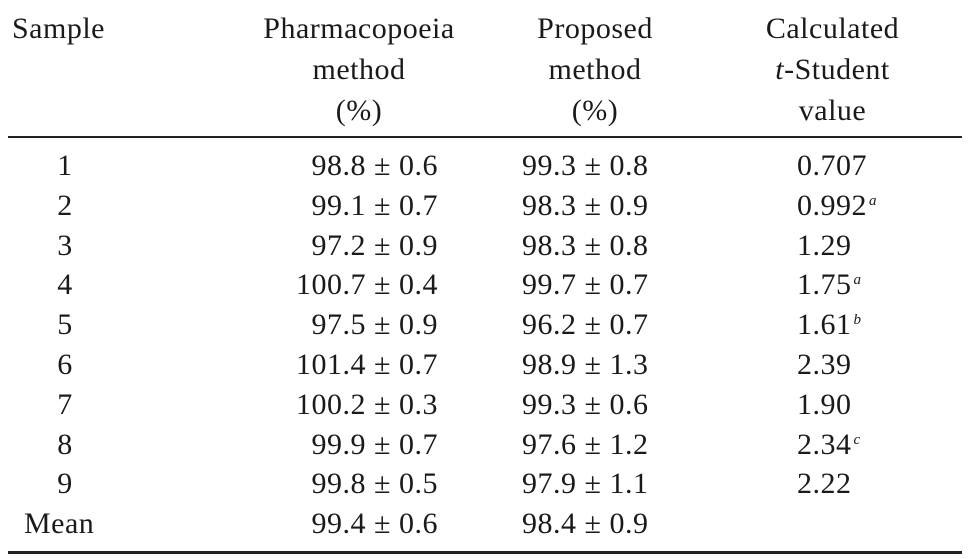  I want to click on t-value-text: 1.61, so click(824, 325).